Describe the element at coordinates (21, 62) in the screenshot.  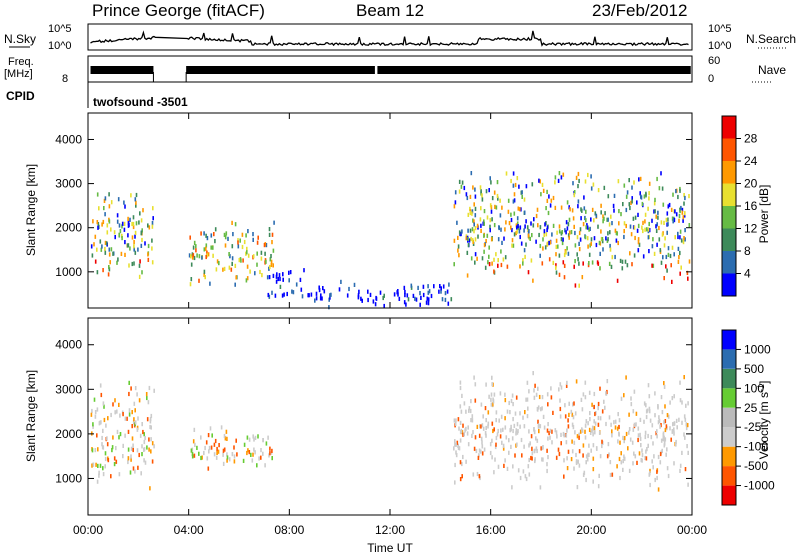
I see `freq-label-line1: Freq.` at that location.